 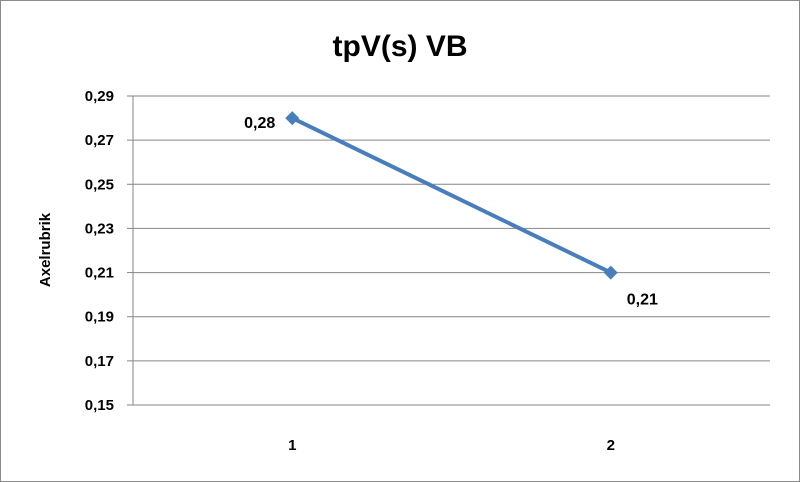 I want to click on y-tick-label: 0,23, so click(x=99, y=228).